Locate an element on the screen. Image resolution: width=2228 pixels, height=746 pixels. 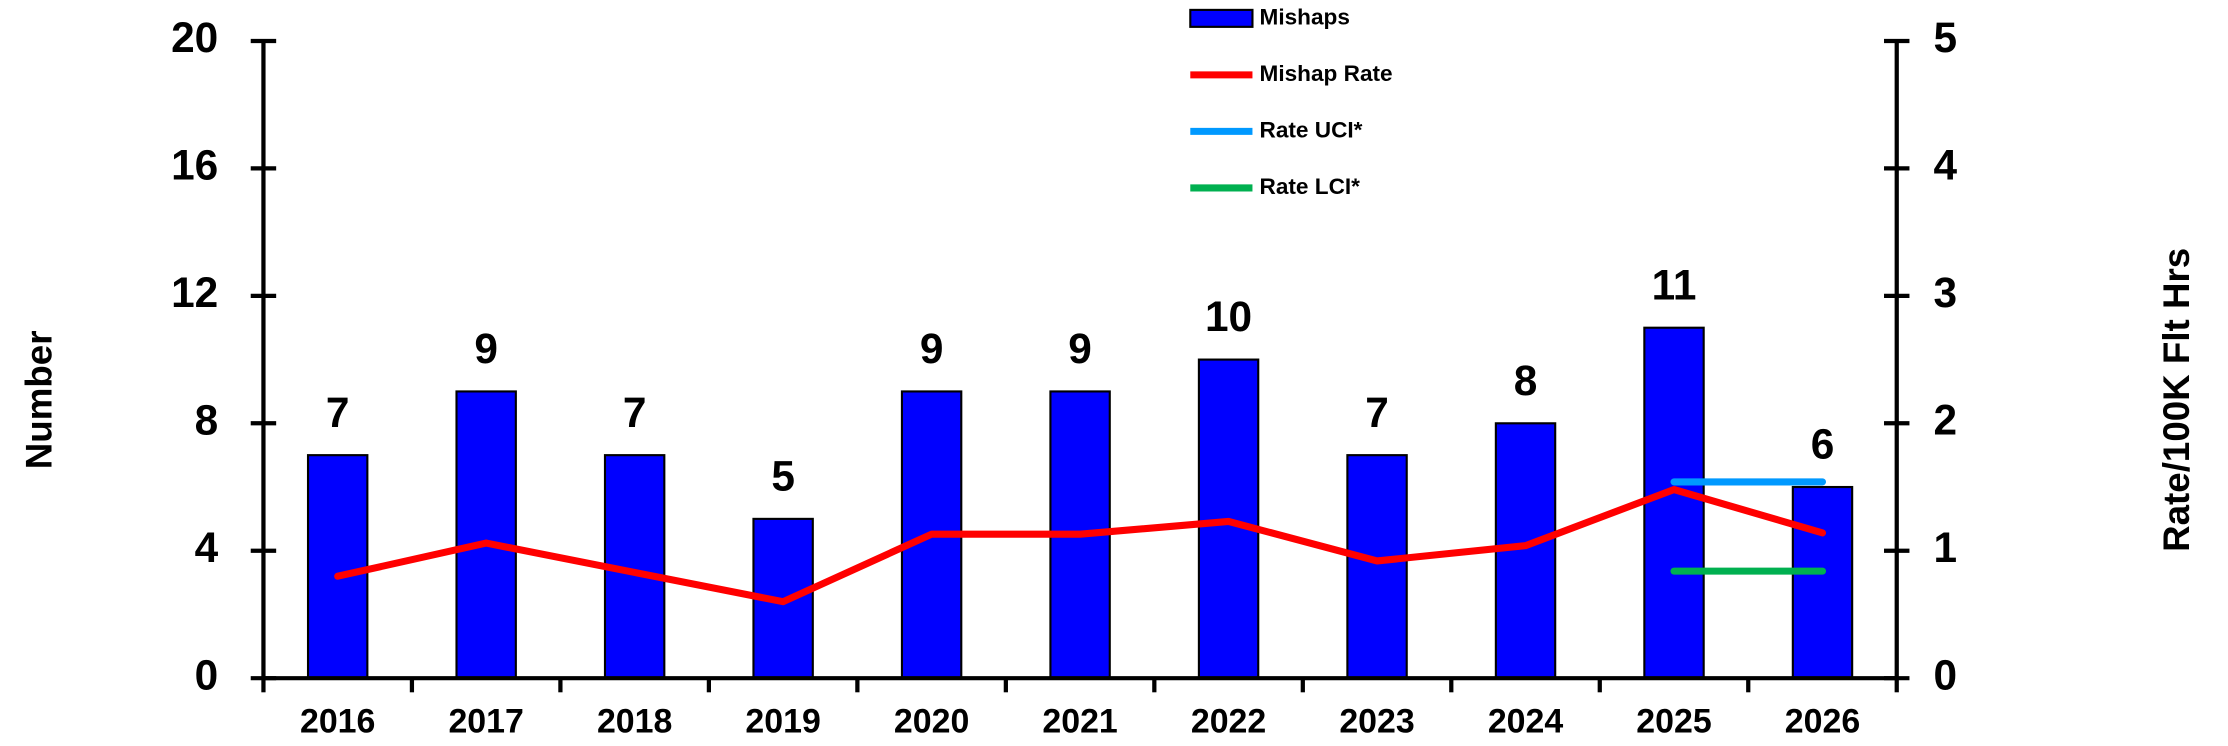
data-label: 10 is located at coordinates (1228, 316).